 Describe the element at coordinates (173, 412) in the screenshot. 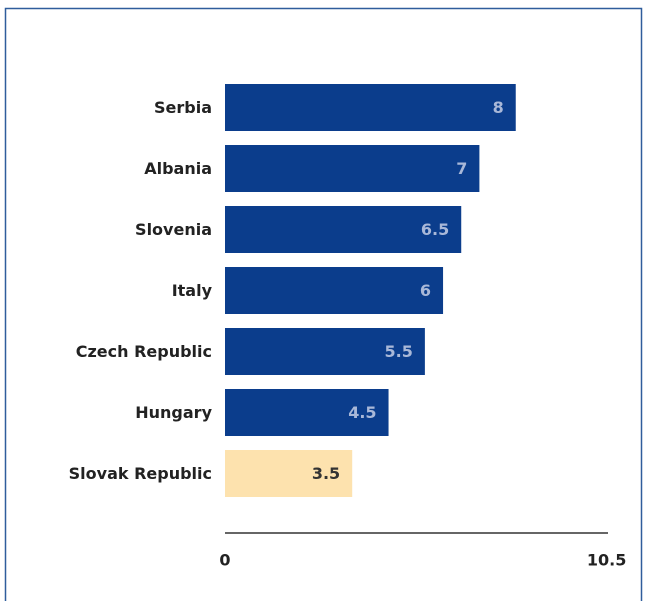

I see `y-tick-label: Hungary` at that location.